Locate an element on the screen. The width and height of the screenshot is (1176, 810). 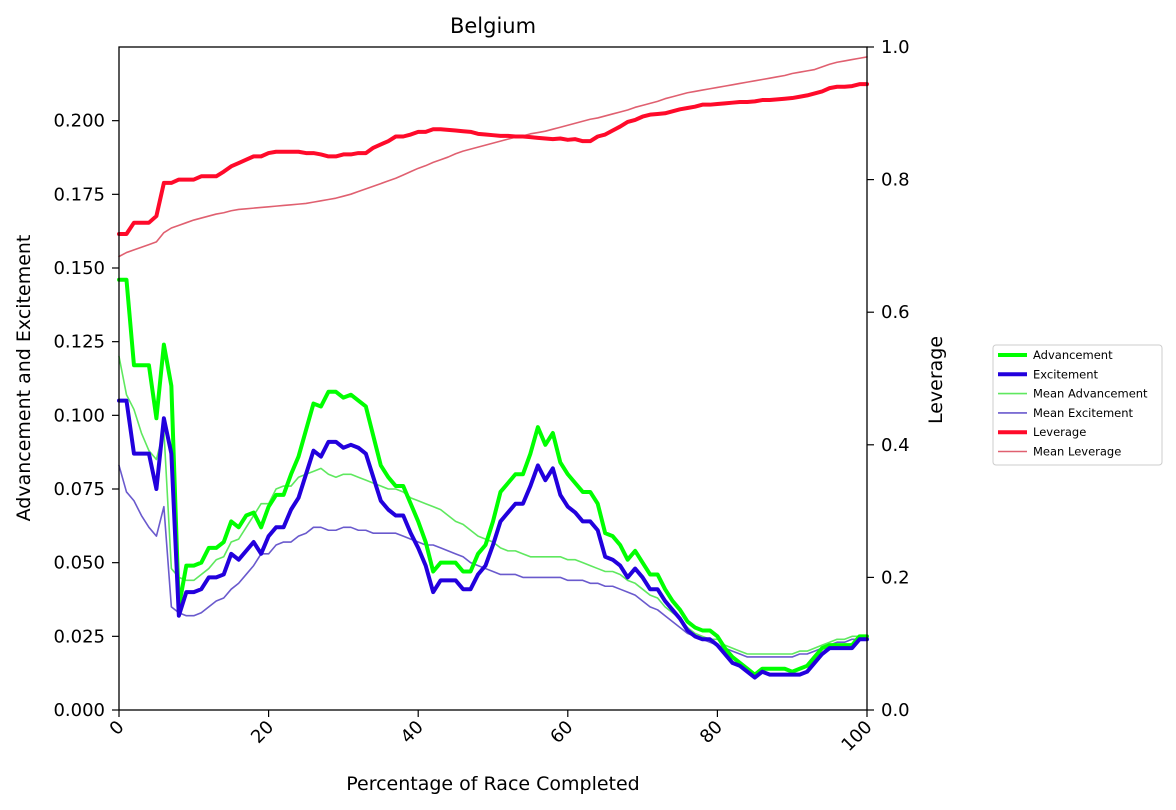
y-right-tick-label: 0.2 is located at coordinates (895, 577).